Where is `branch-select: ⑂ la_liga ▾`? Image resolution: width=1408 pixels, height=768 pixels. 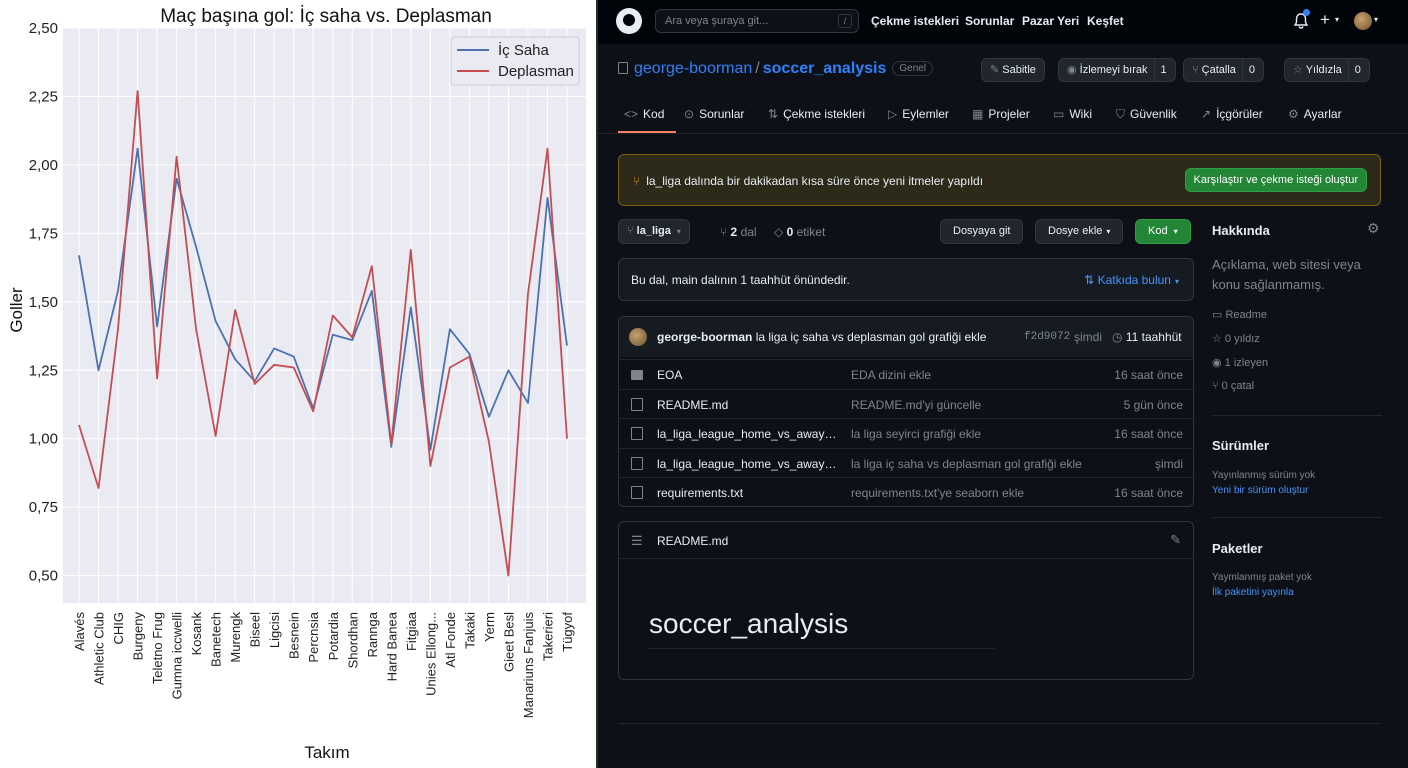 branch-select: ⑂ la_liga ▾ is located at coordinates (654, 231).